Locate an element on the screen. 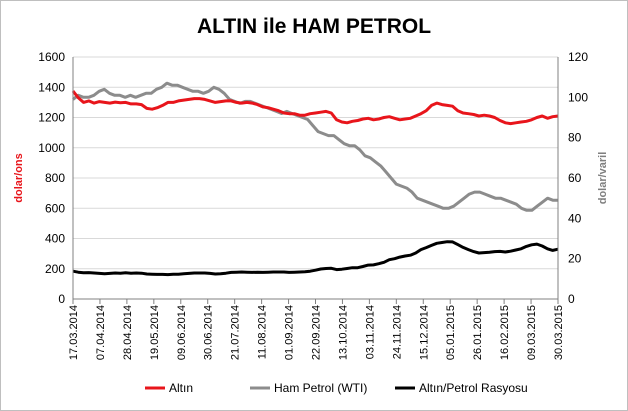 This screenshot has height=411, width=628. right-tick-label: 0 is located at coordinates (571, 299).